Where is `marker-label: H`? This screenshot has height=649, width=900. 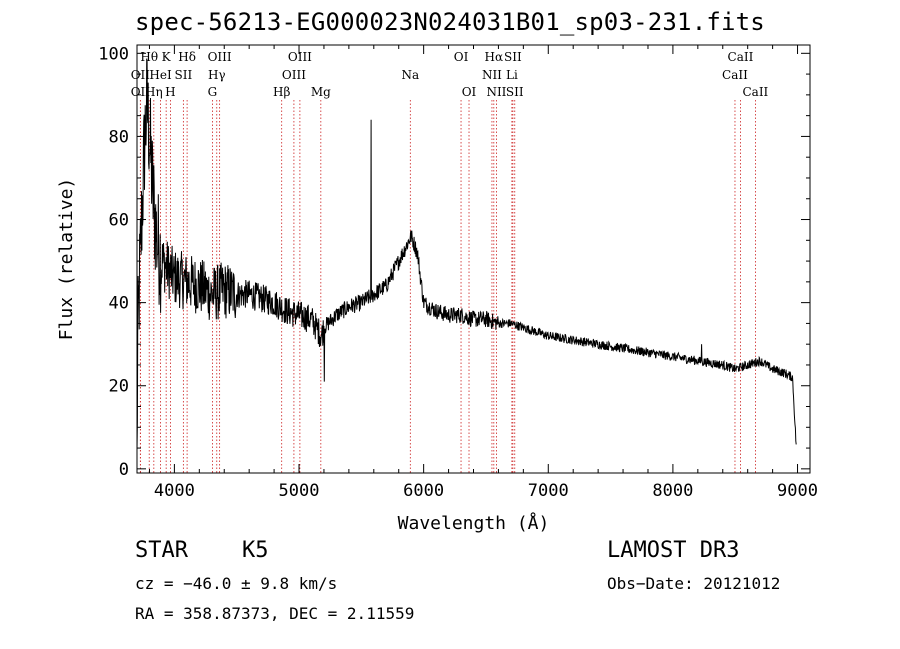 marker-label: H is located at coordinates (170, 92).